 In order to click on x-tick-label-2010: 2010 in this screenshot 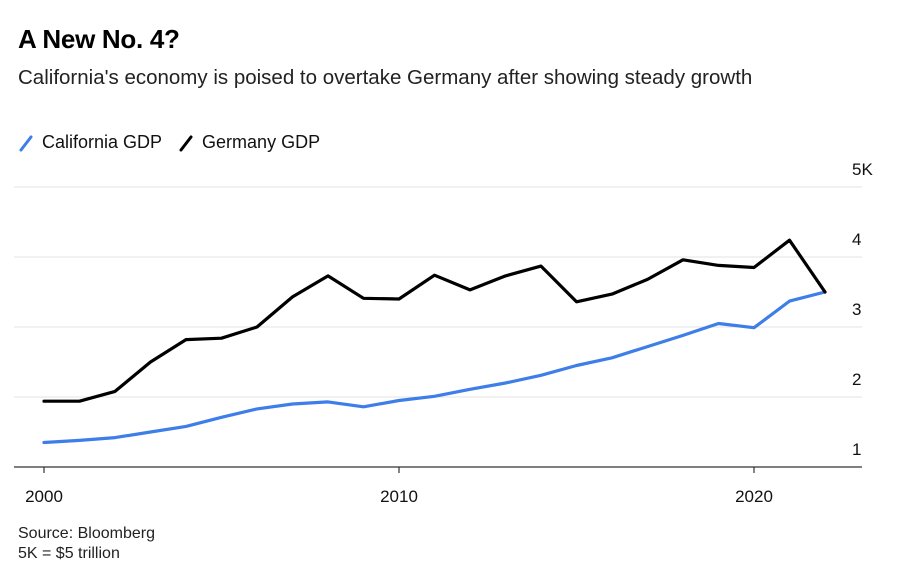, I will do `click(399, 496)`.